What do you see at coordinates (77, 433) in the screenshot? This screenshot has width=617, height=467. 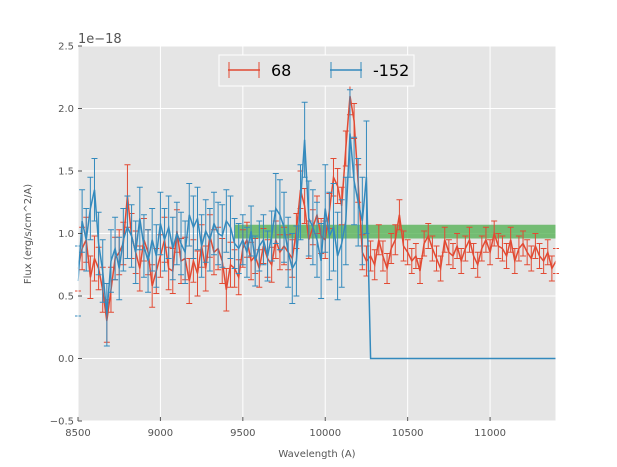 I see `x-tick-label: 8500` at bounding box center [77, 433].